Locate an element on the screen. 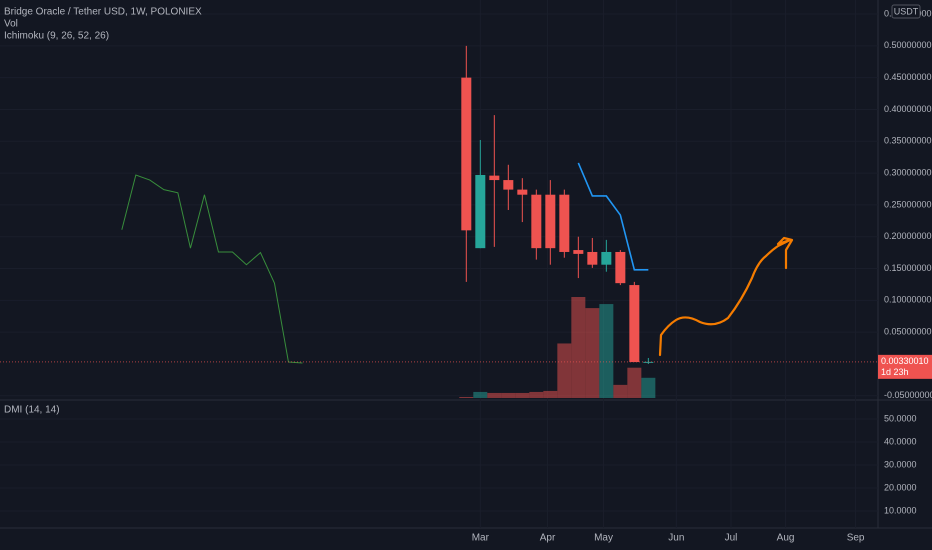  x-tick-label: Sep is located at coordinates (856, 538).